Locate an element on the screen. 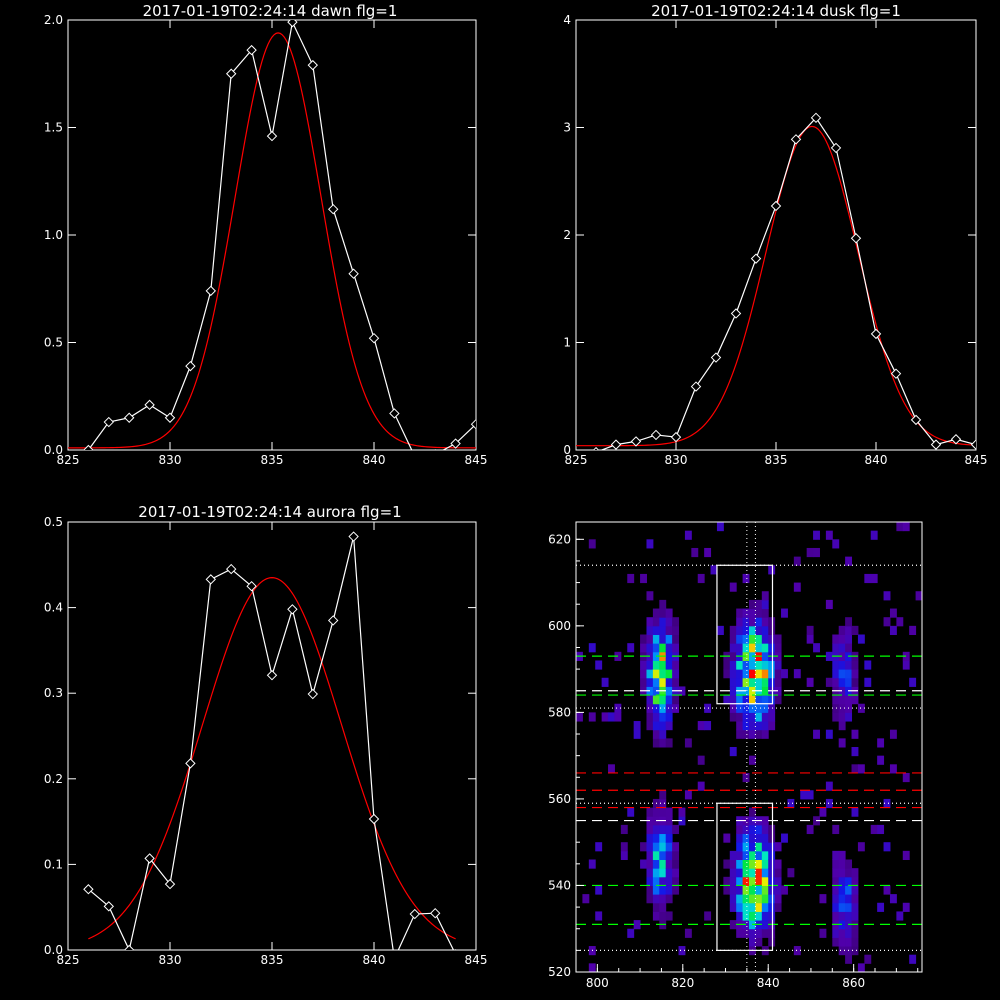  heatmap-region-box is located at coordinates (745, 634).